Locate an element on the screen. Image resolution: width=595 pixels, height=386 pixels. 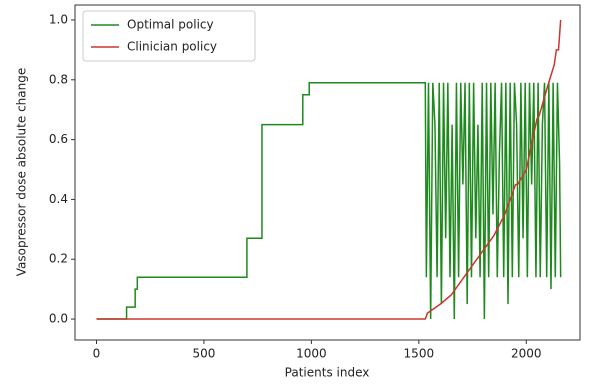
y-tick-label: 0.2 is located at coordinates (58, 259).